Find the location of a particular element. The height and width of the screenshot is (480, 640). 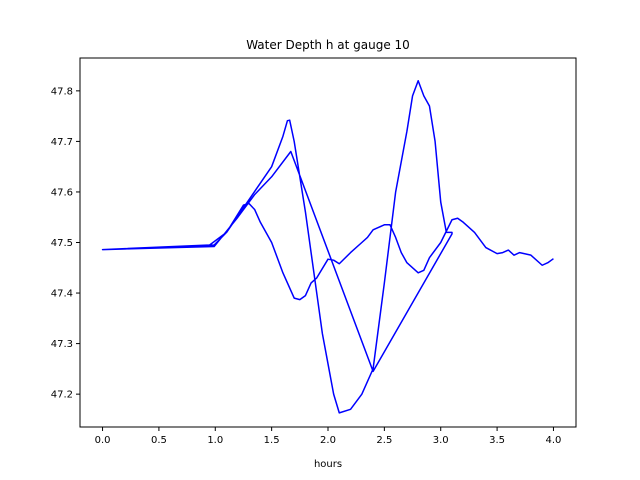

x-tick-label: 2.0 is located at coordinates (328, 440).